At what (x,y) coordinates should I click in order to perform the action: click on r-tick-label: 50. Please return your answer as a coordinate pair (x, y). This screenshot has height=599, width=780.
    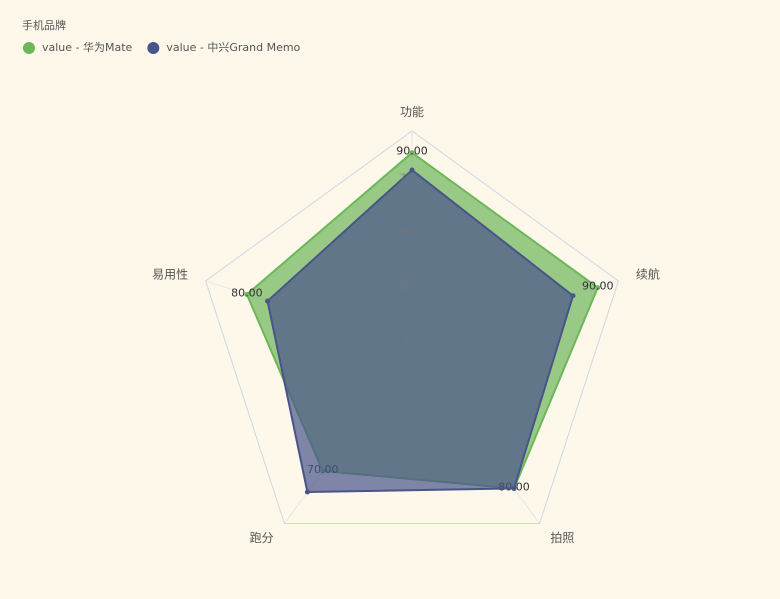
    Looking at the image, I should click on (406, 232).